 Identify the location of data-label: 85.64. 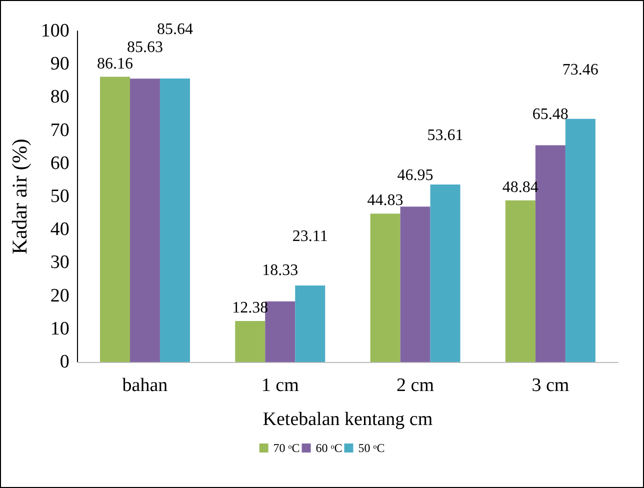
(174, 29).